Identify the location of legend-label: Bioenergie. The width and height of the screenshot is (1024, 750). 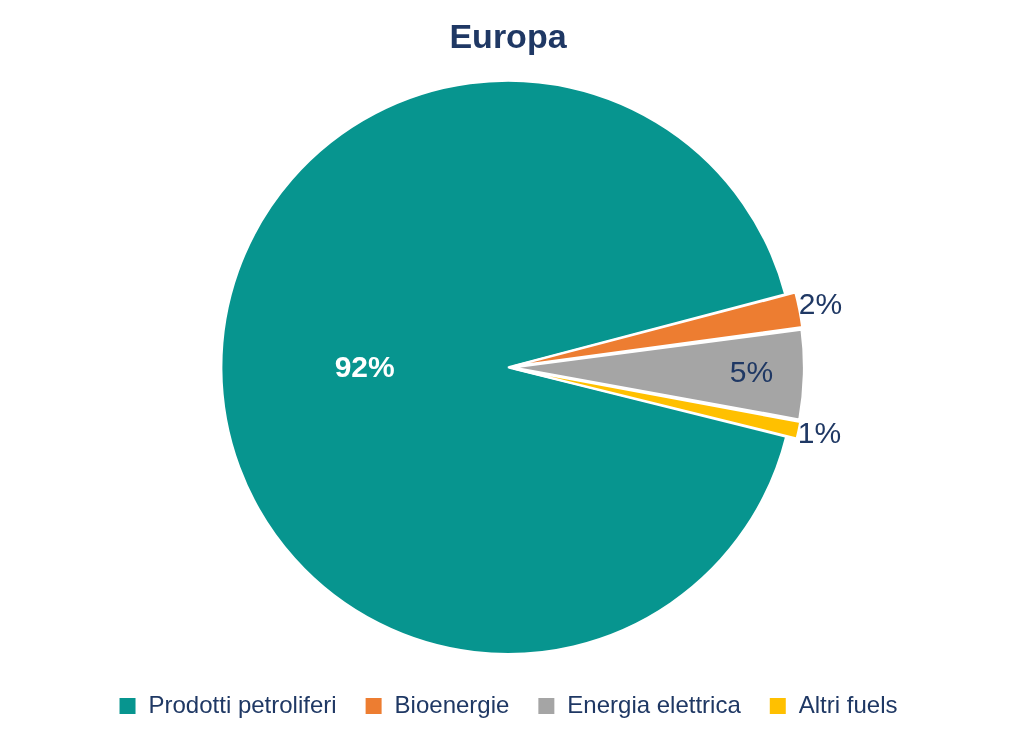
(452, 704).